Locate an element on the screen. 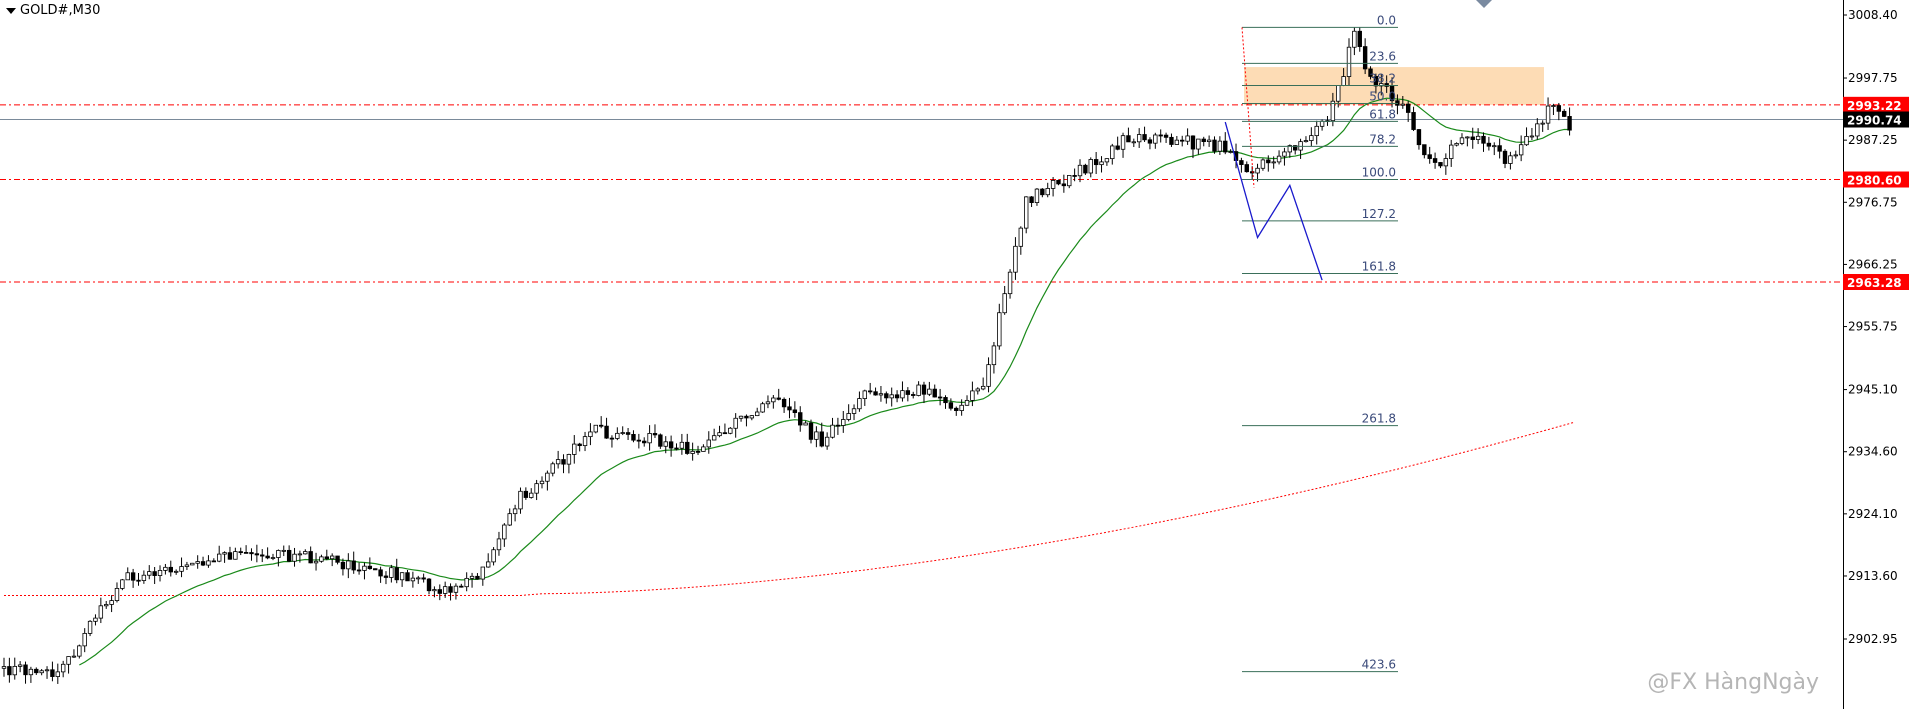 This screenshot has width=1911, height=709. projection-path is located at coordinates (1273, 201).